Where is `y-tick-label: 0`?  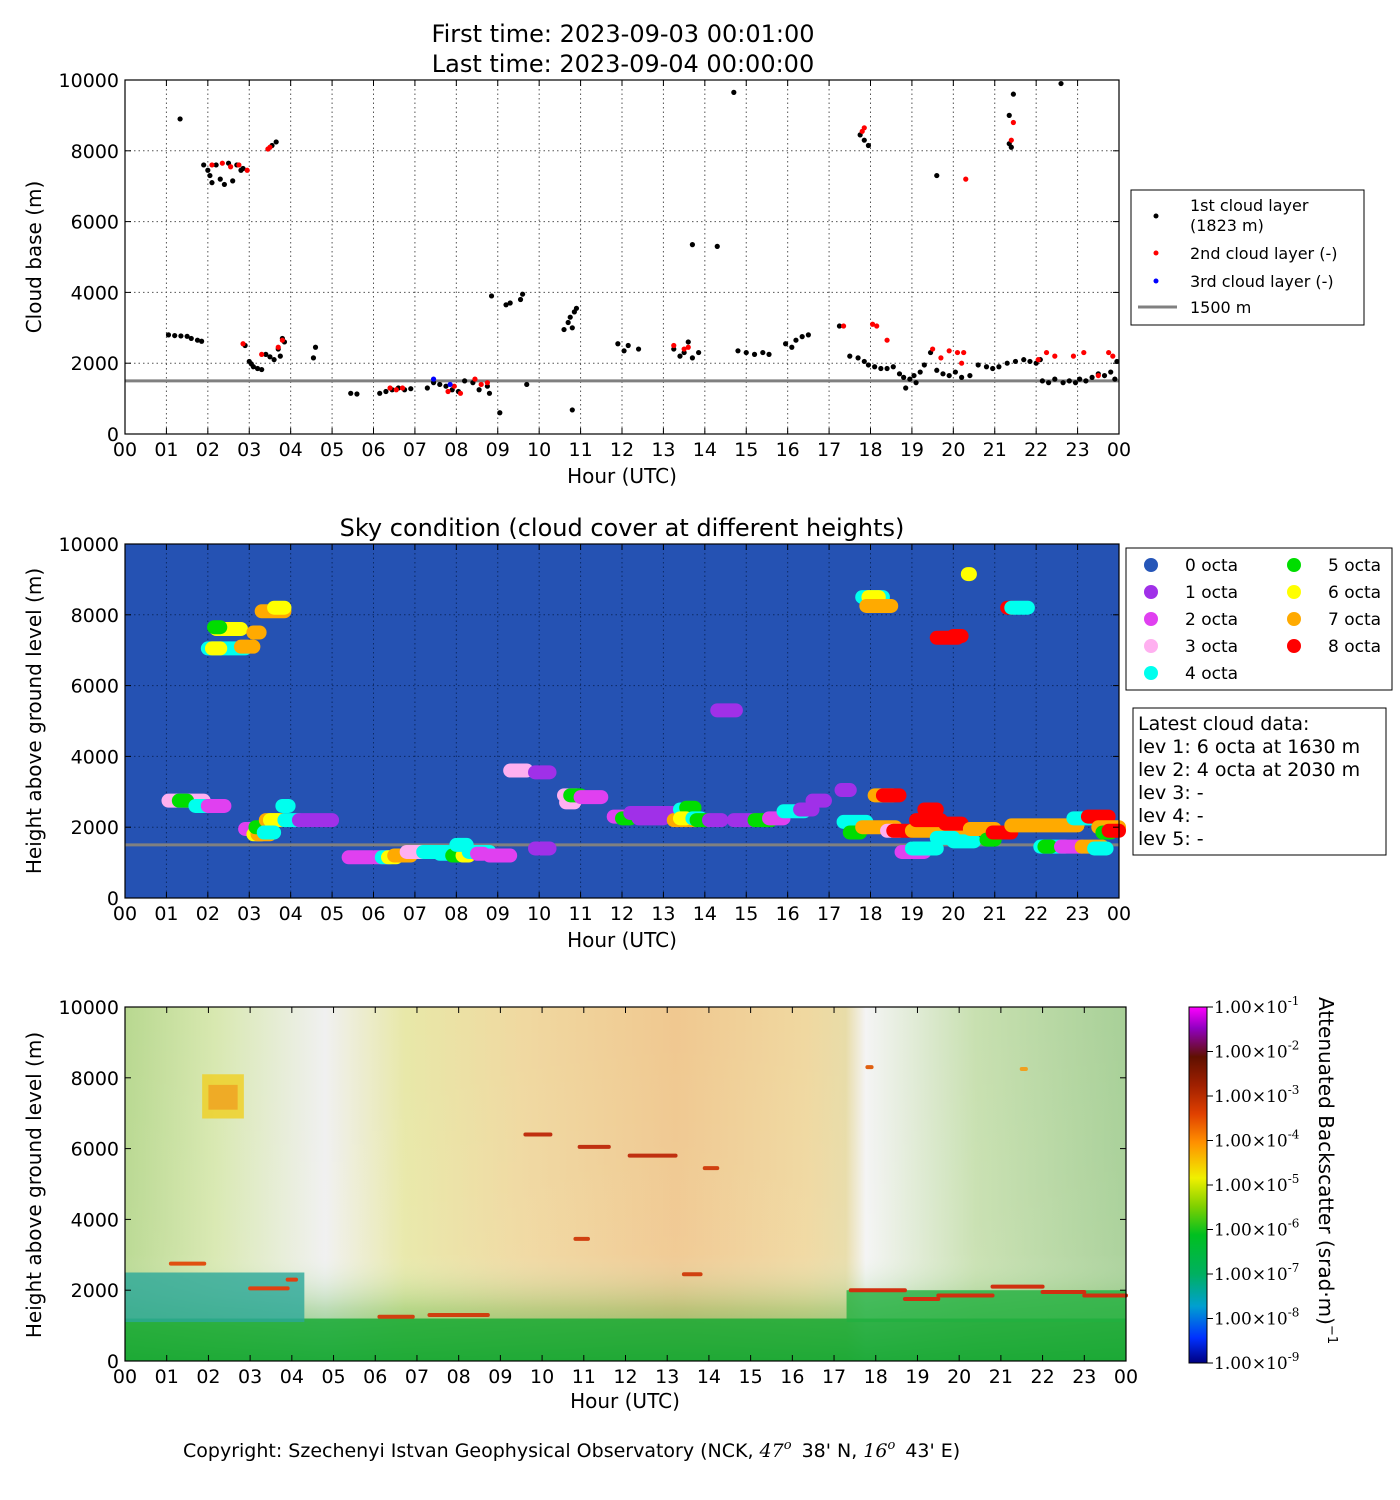 y-tick-label: 0 is located at coordinates (113, 435).